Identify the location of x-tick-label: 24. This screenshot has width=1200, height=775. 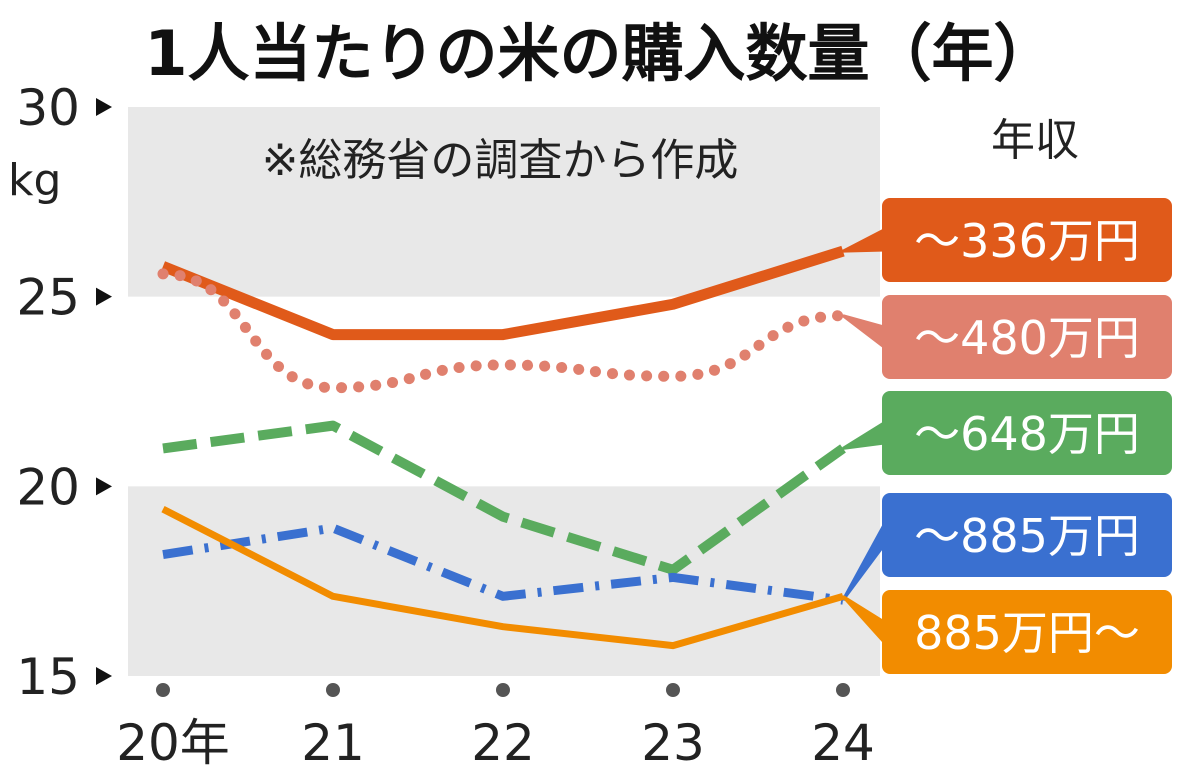
(843, 742).